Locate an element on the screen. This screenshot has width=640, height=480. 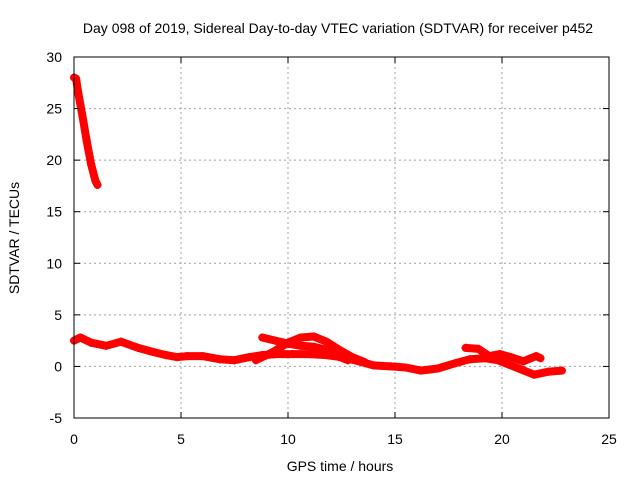
y-axis-label: SDTVAR / TECUs is located at coordinates (14, 238).